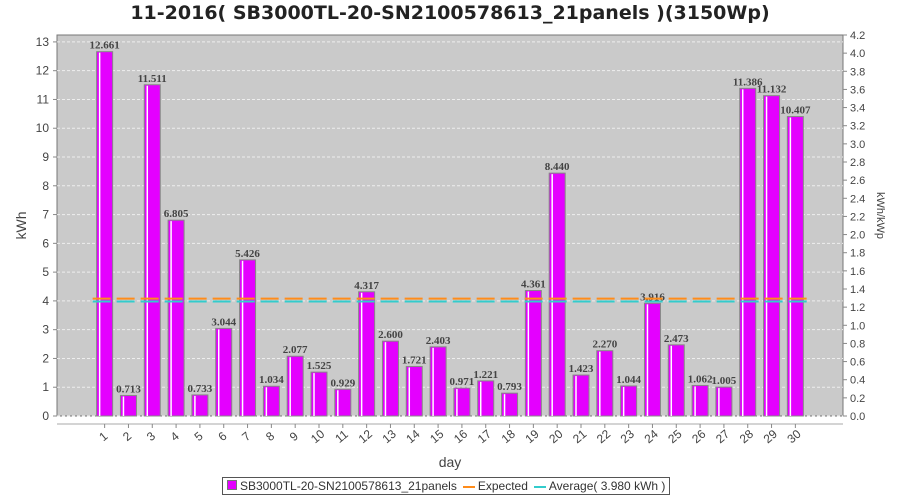 The image size is (900, 500). I want to click on y2-tick-label: 3.0, so click(857, 145).